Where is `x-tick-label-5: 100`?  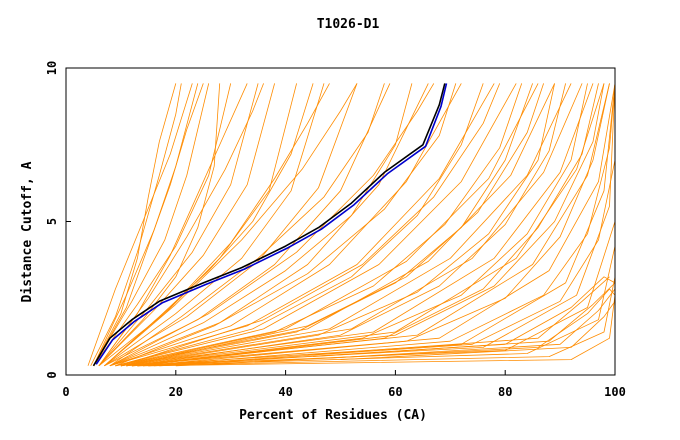 x-tick-label-5: 100 is located at coordinates (615, 392).